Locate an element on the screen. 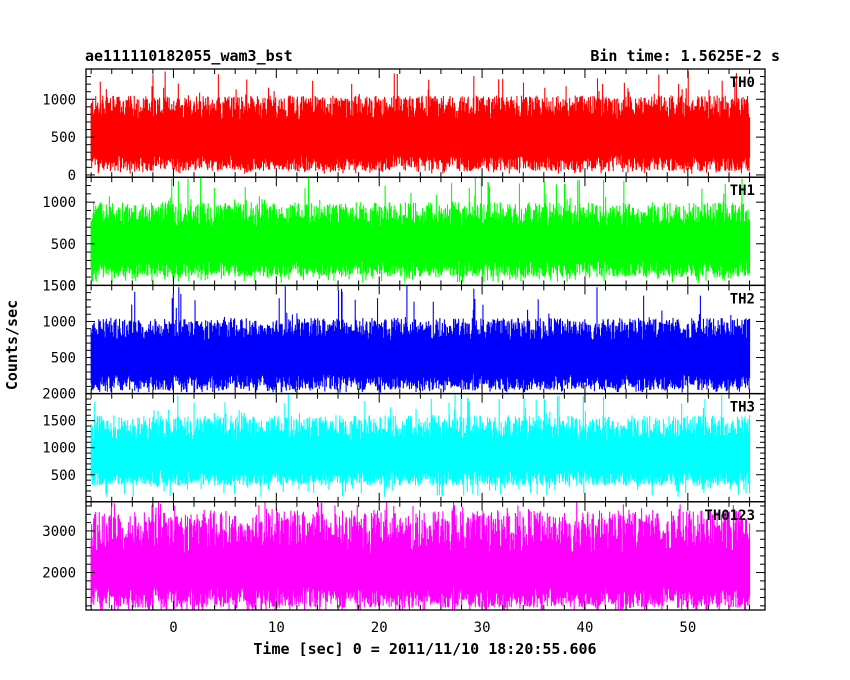 This screenshot has height=680, width=850. x-tick-label: 30 is located at coordinates (482, 628).